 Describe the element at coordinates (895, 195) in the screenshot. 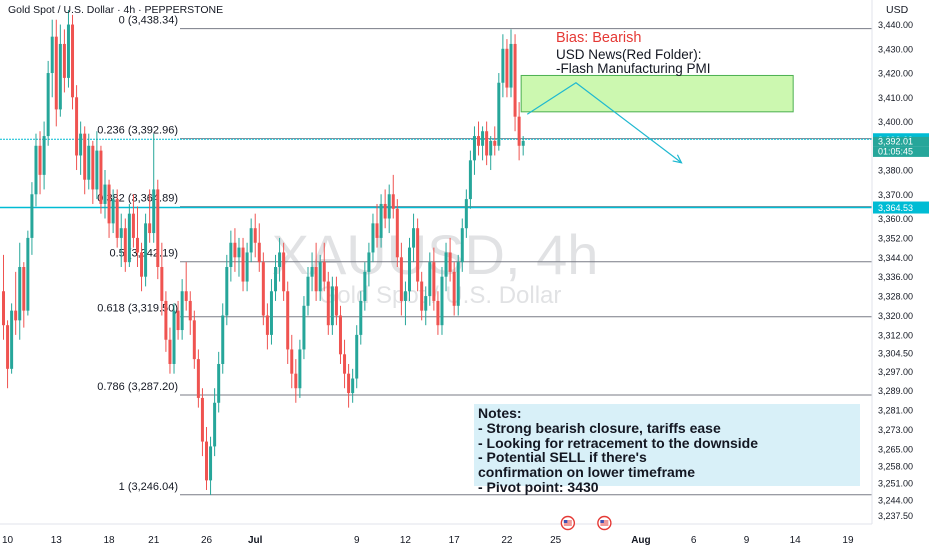

I see `price-tick: 3,370.00` at that location.